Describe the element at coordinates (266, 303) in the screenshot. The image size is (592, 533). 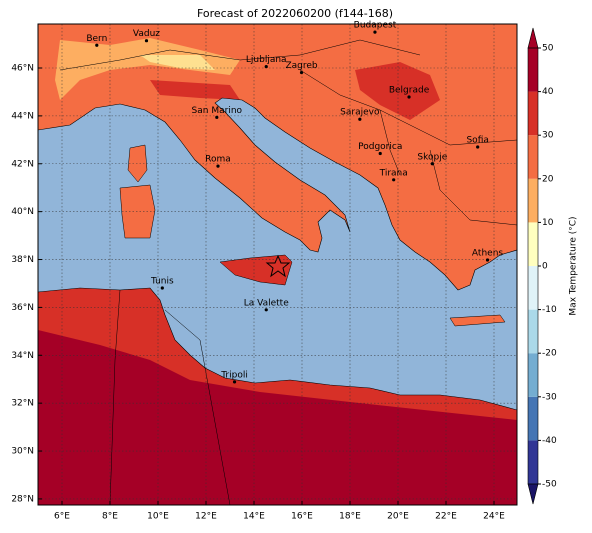
I see `city-label: La Valette` at that location.